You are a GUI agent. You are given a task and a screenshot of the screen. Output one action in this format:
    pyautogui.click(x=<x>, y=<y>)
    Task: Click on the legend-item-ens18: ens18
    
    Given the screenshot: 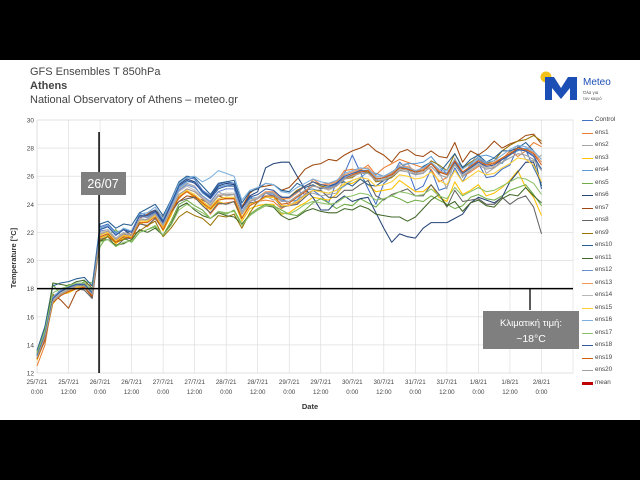 What is the action you would take?
    pyautogui.click(x=611, y=346)
    